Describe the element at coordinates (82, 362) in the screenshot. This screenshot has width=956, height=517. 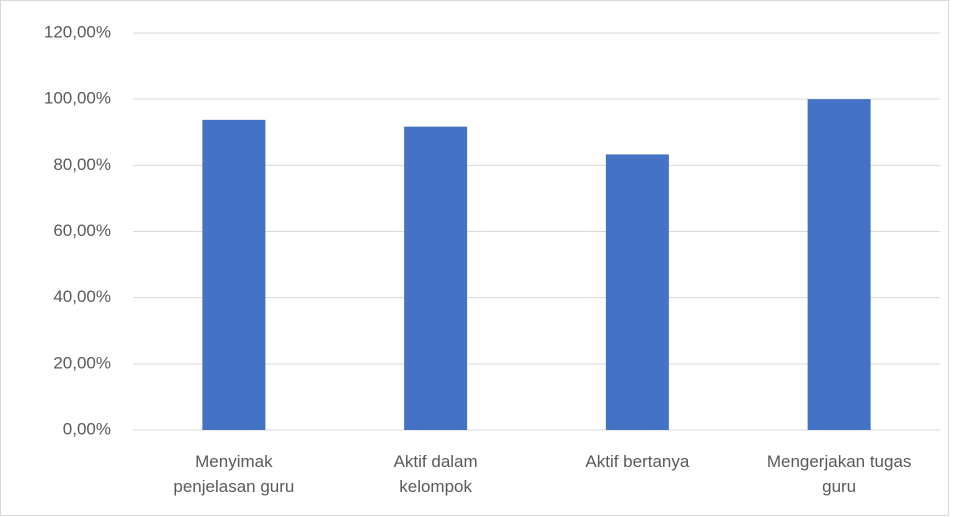
I see `y-tick-label: 20,00%` at that location.